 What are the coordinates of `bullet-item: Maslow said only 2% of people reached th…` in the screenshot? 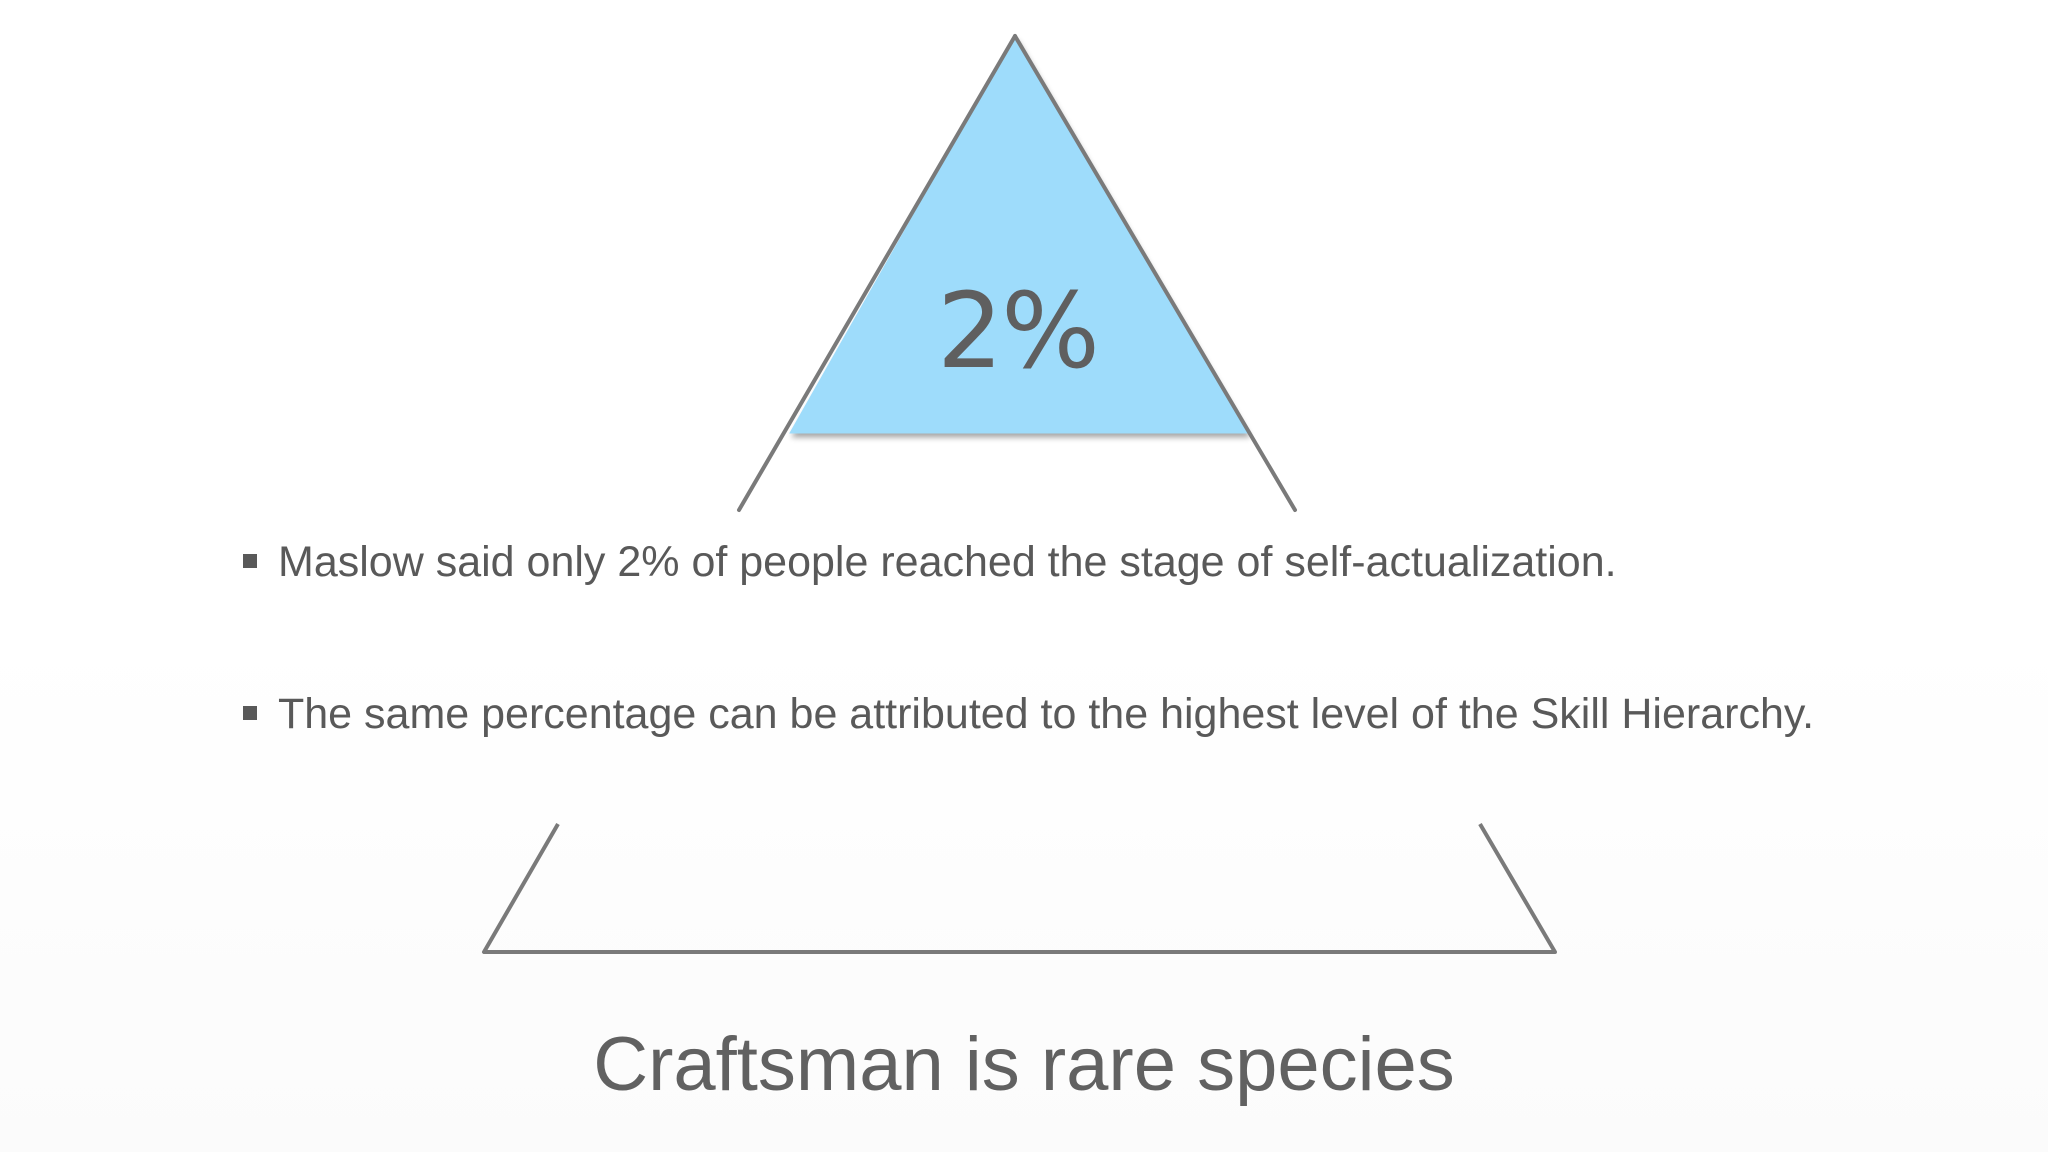 It's located at (1130, 562).